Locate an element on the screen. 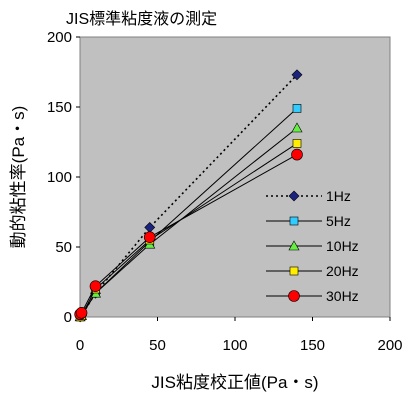 The width and height of the screenshot is (407, 396). x-axis-label: JIS粘度校正値(Pa・s) is located at coordinates (234, 382).